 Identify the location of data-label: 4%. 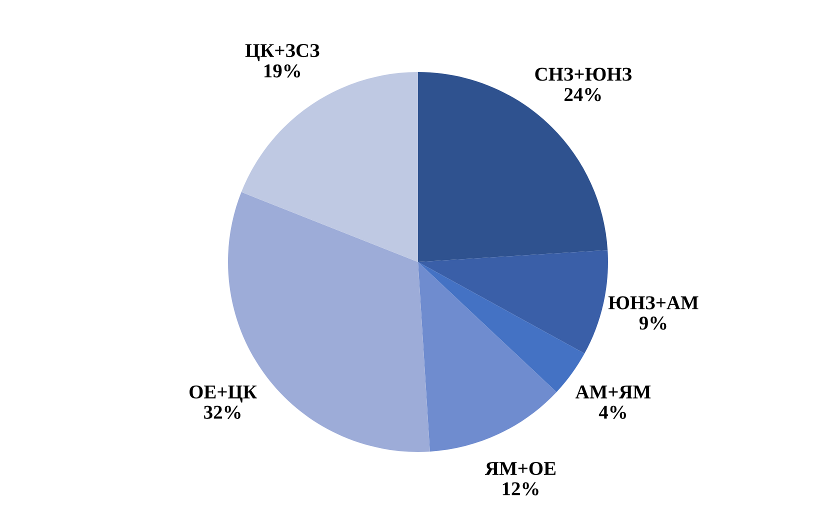
(612, 412).